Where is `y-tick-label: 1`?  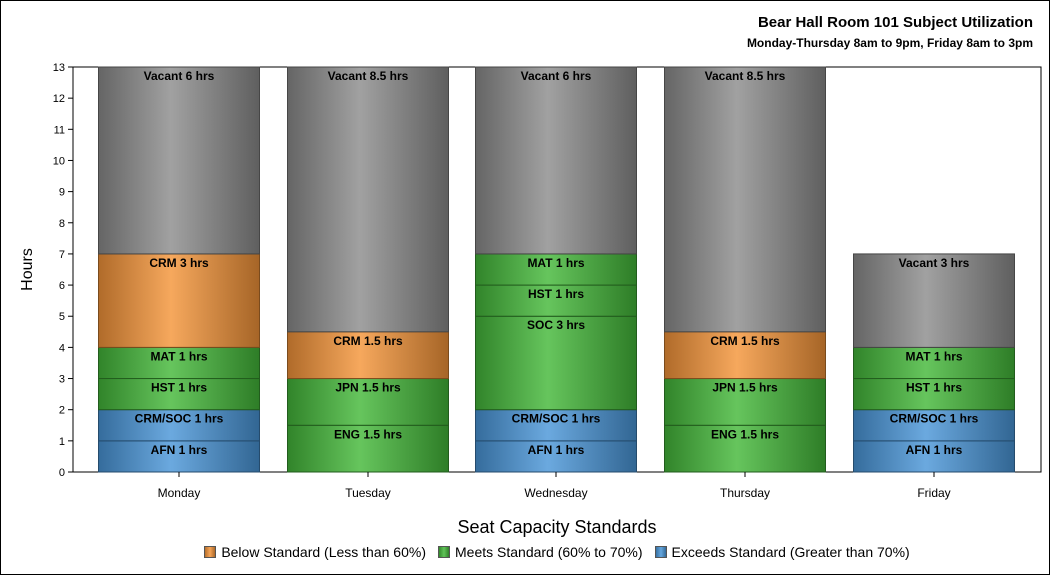
y-tick-label: 1 is located at coordinates (62, 442).